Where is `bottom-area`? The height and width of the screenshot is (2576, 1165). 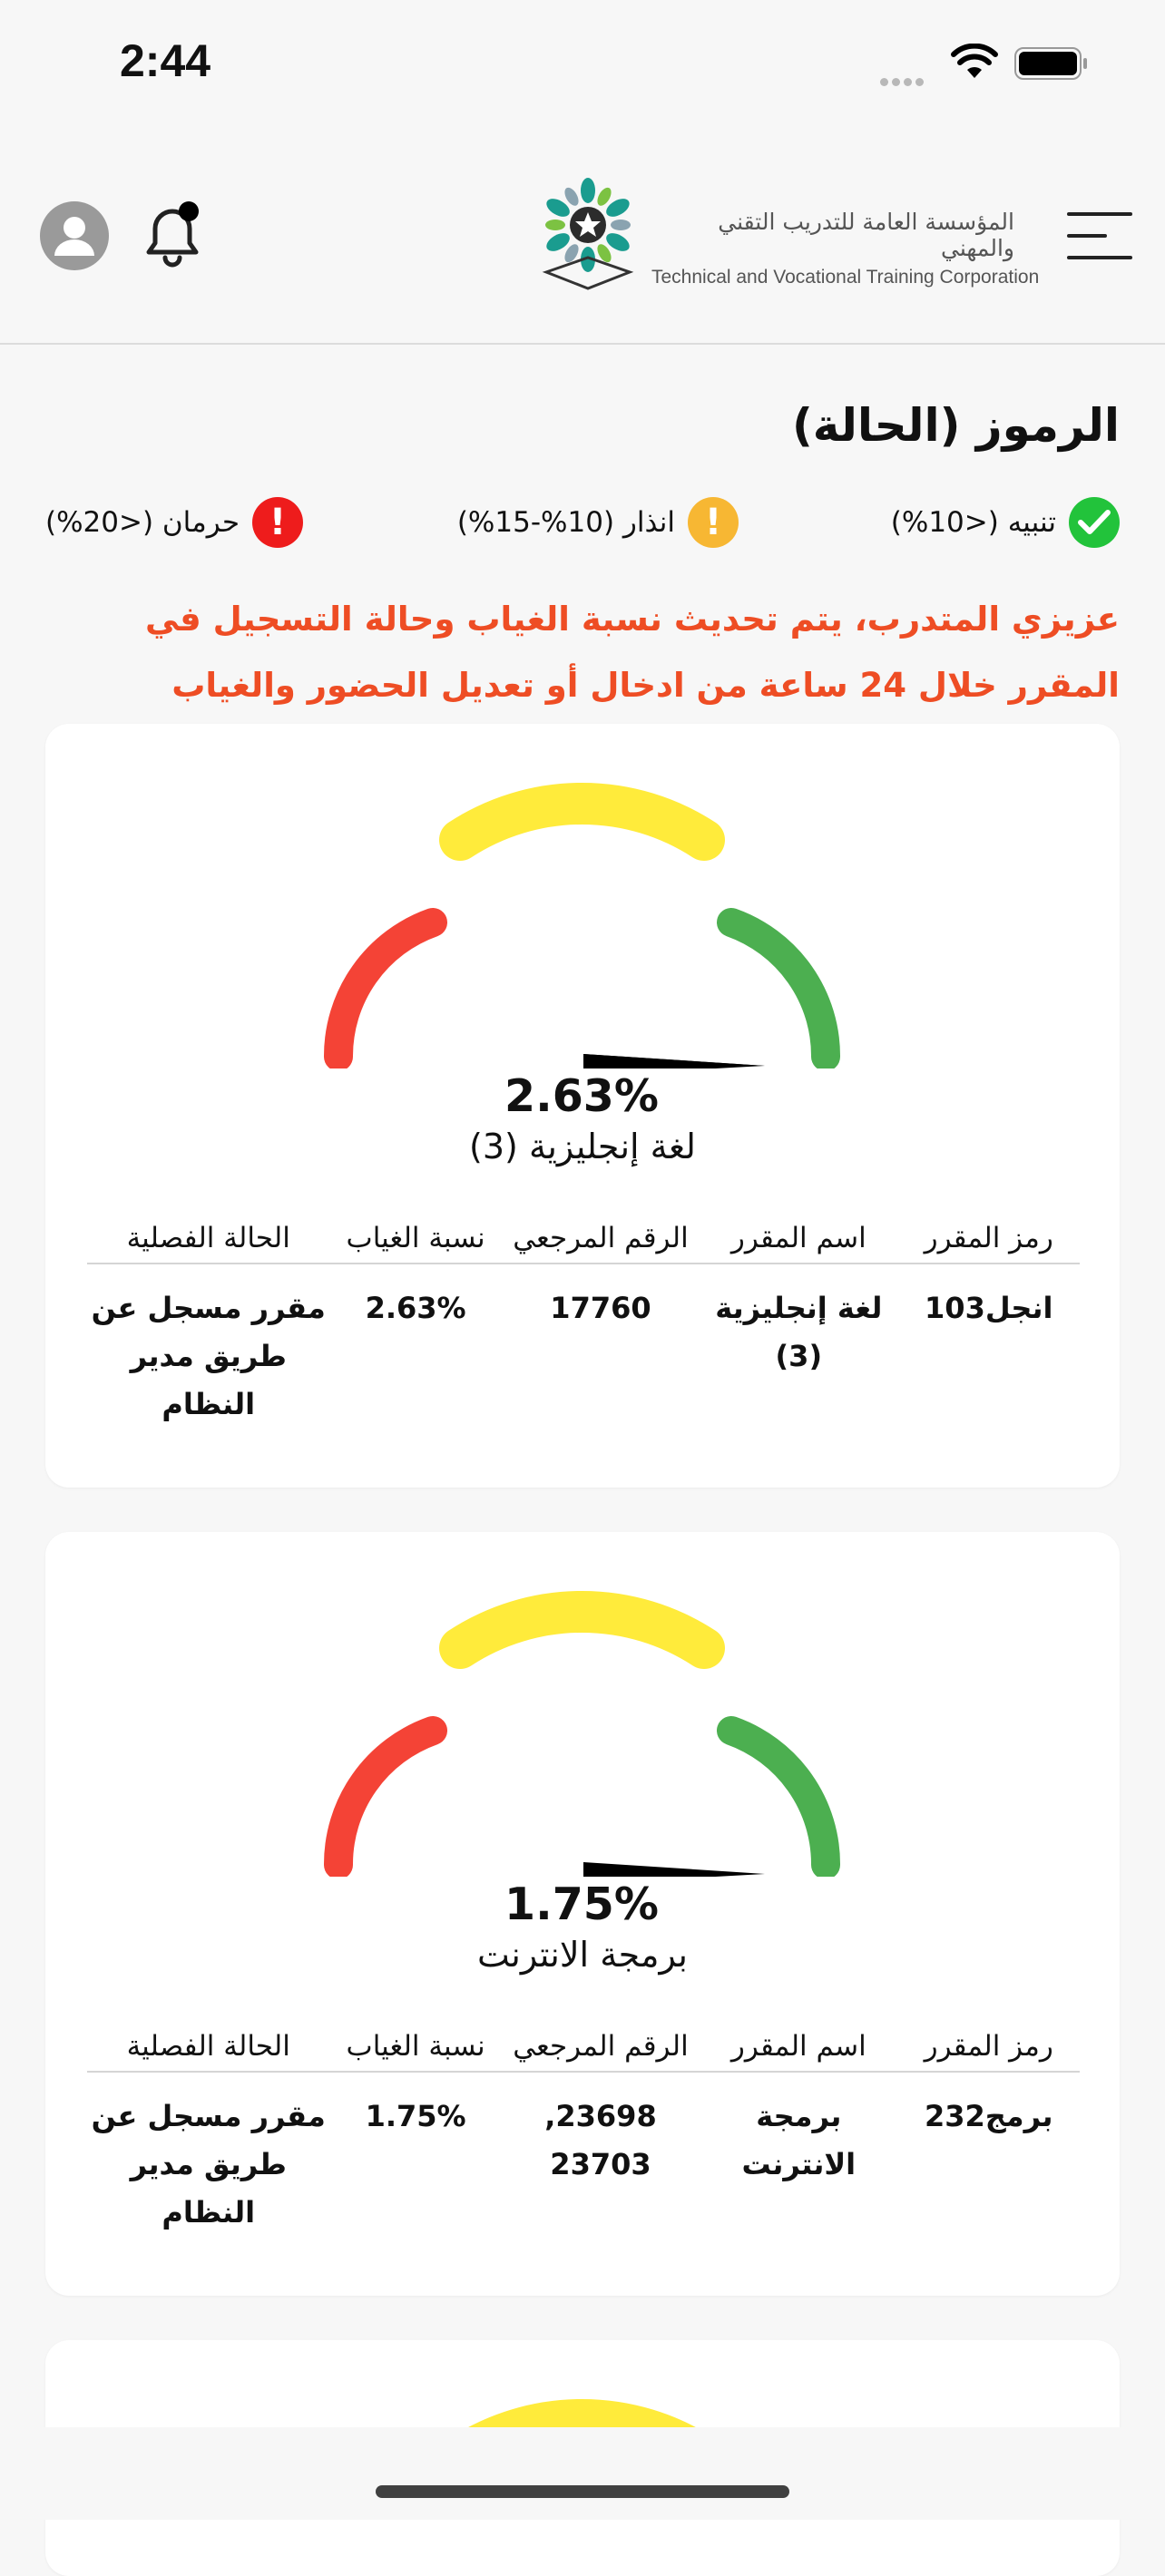 bottom-area is located at coordinates (582, 2473).